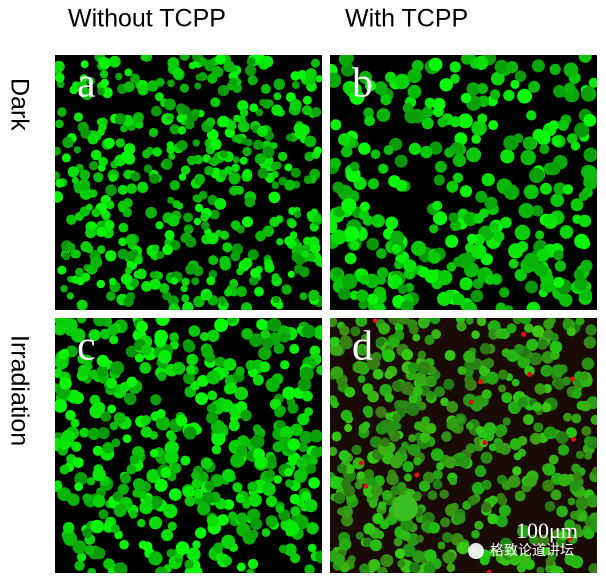 The height and width of the screenshot is (580, 606). I want to click on column-header: With TCPP, so click(406, 19).